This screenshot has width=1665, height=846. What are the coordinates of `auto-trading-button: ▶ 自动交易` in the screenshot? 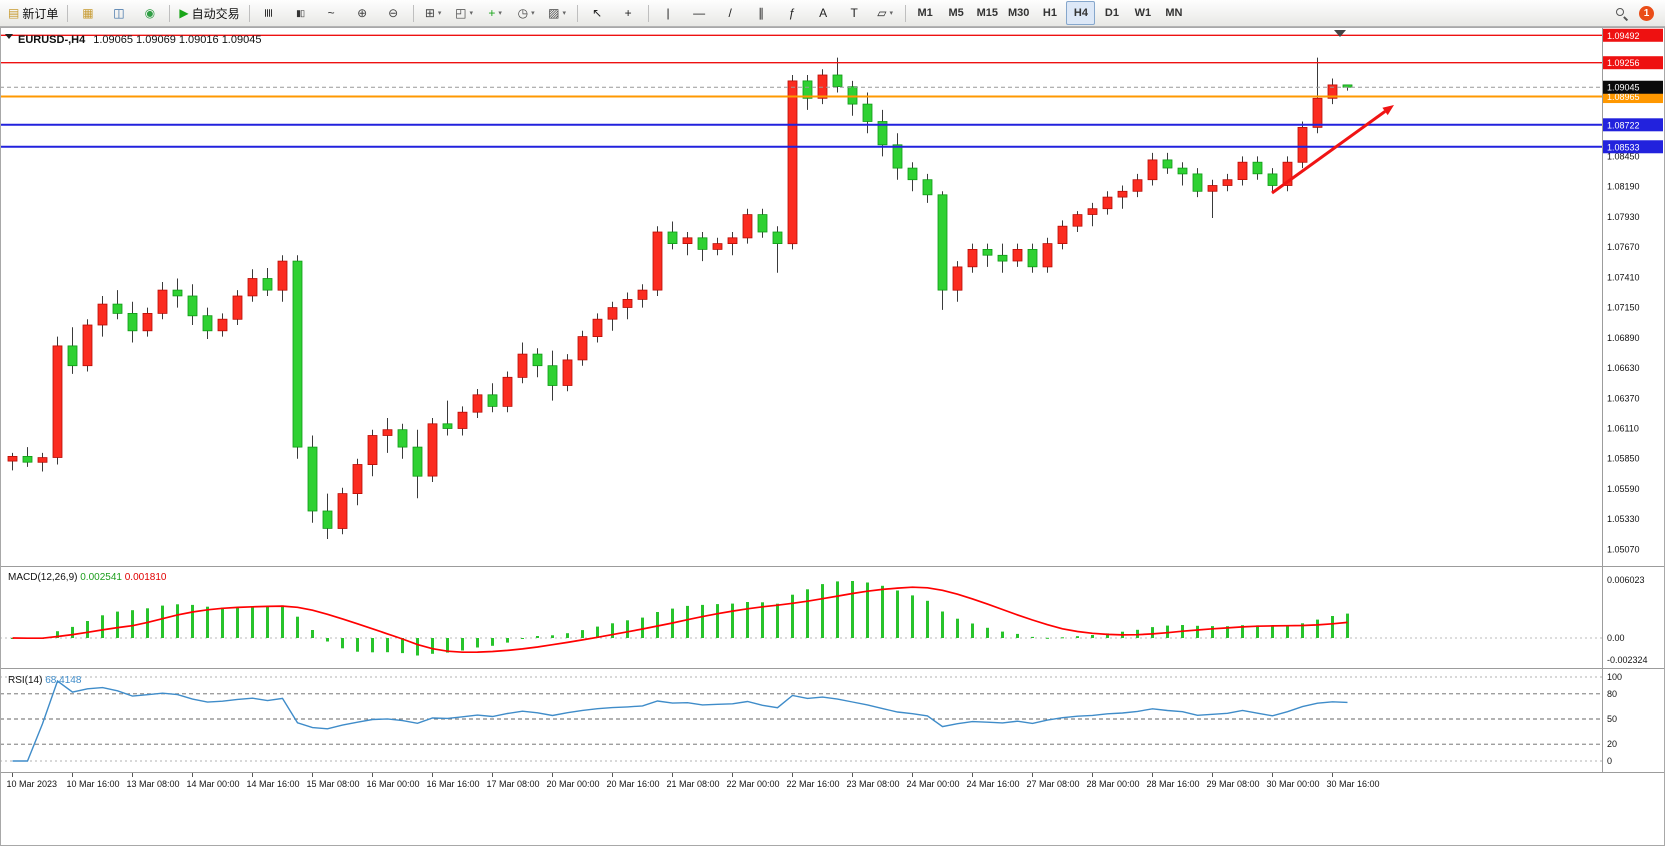 It's located at (209, 13).